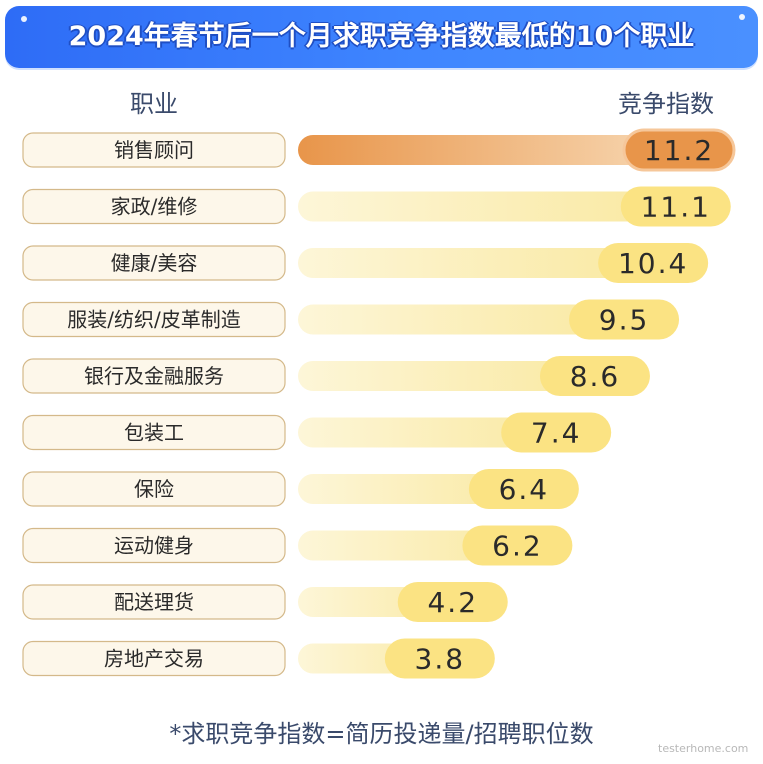 The image size is (763, 764). I want to click on value-column-header: 竞争指数, so click(666, 104).